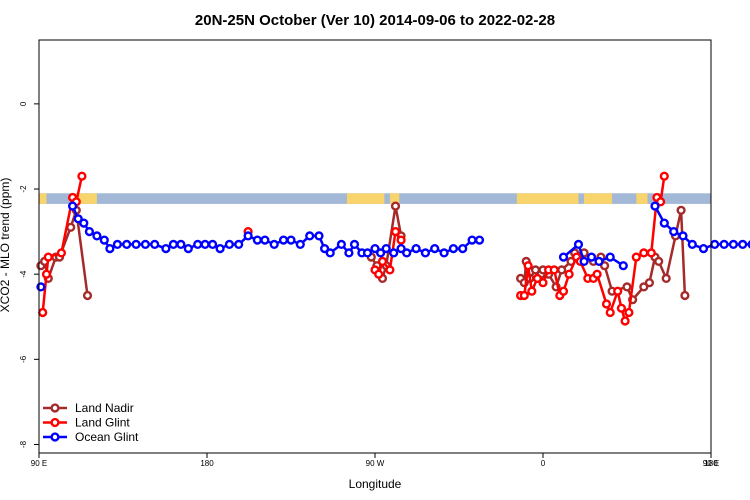 Image resolution: width=750 pixels, height=500 pixels. I want to click on x-tick-label-4: 90 E, so click(711, 463).